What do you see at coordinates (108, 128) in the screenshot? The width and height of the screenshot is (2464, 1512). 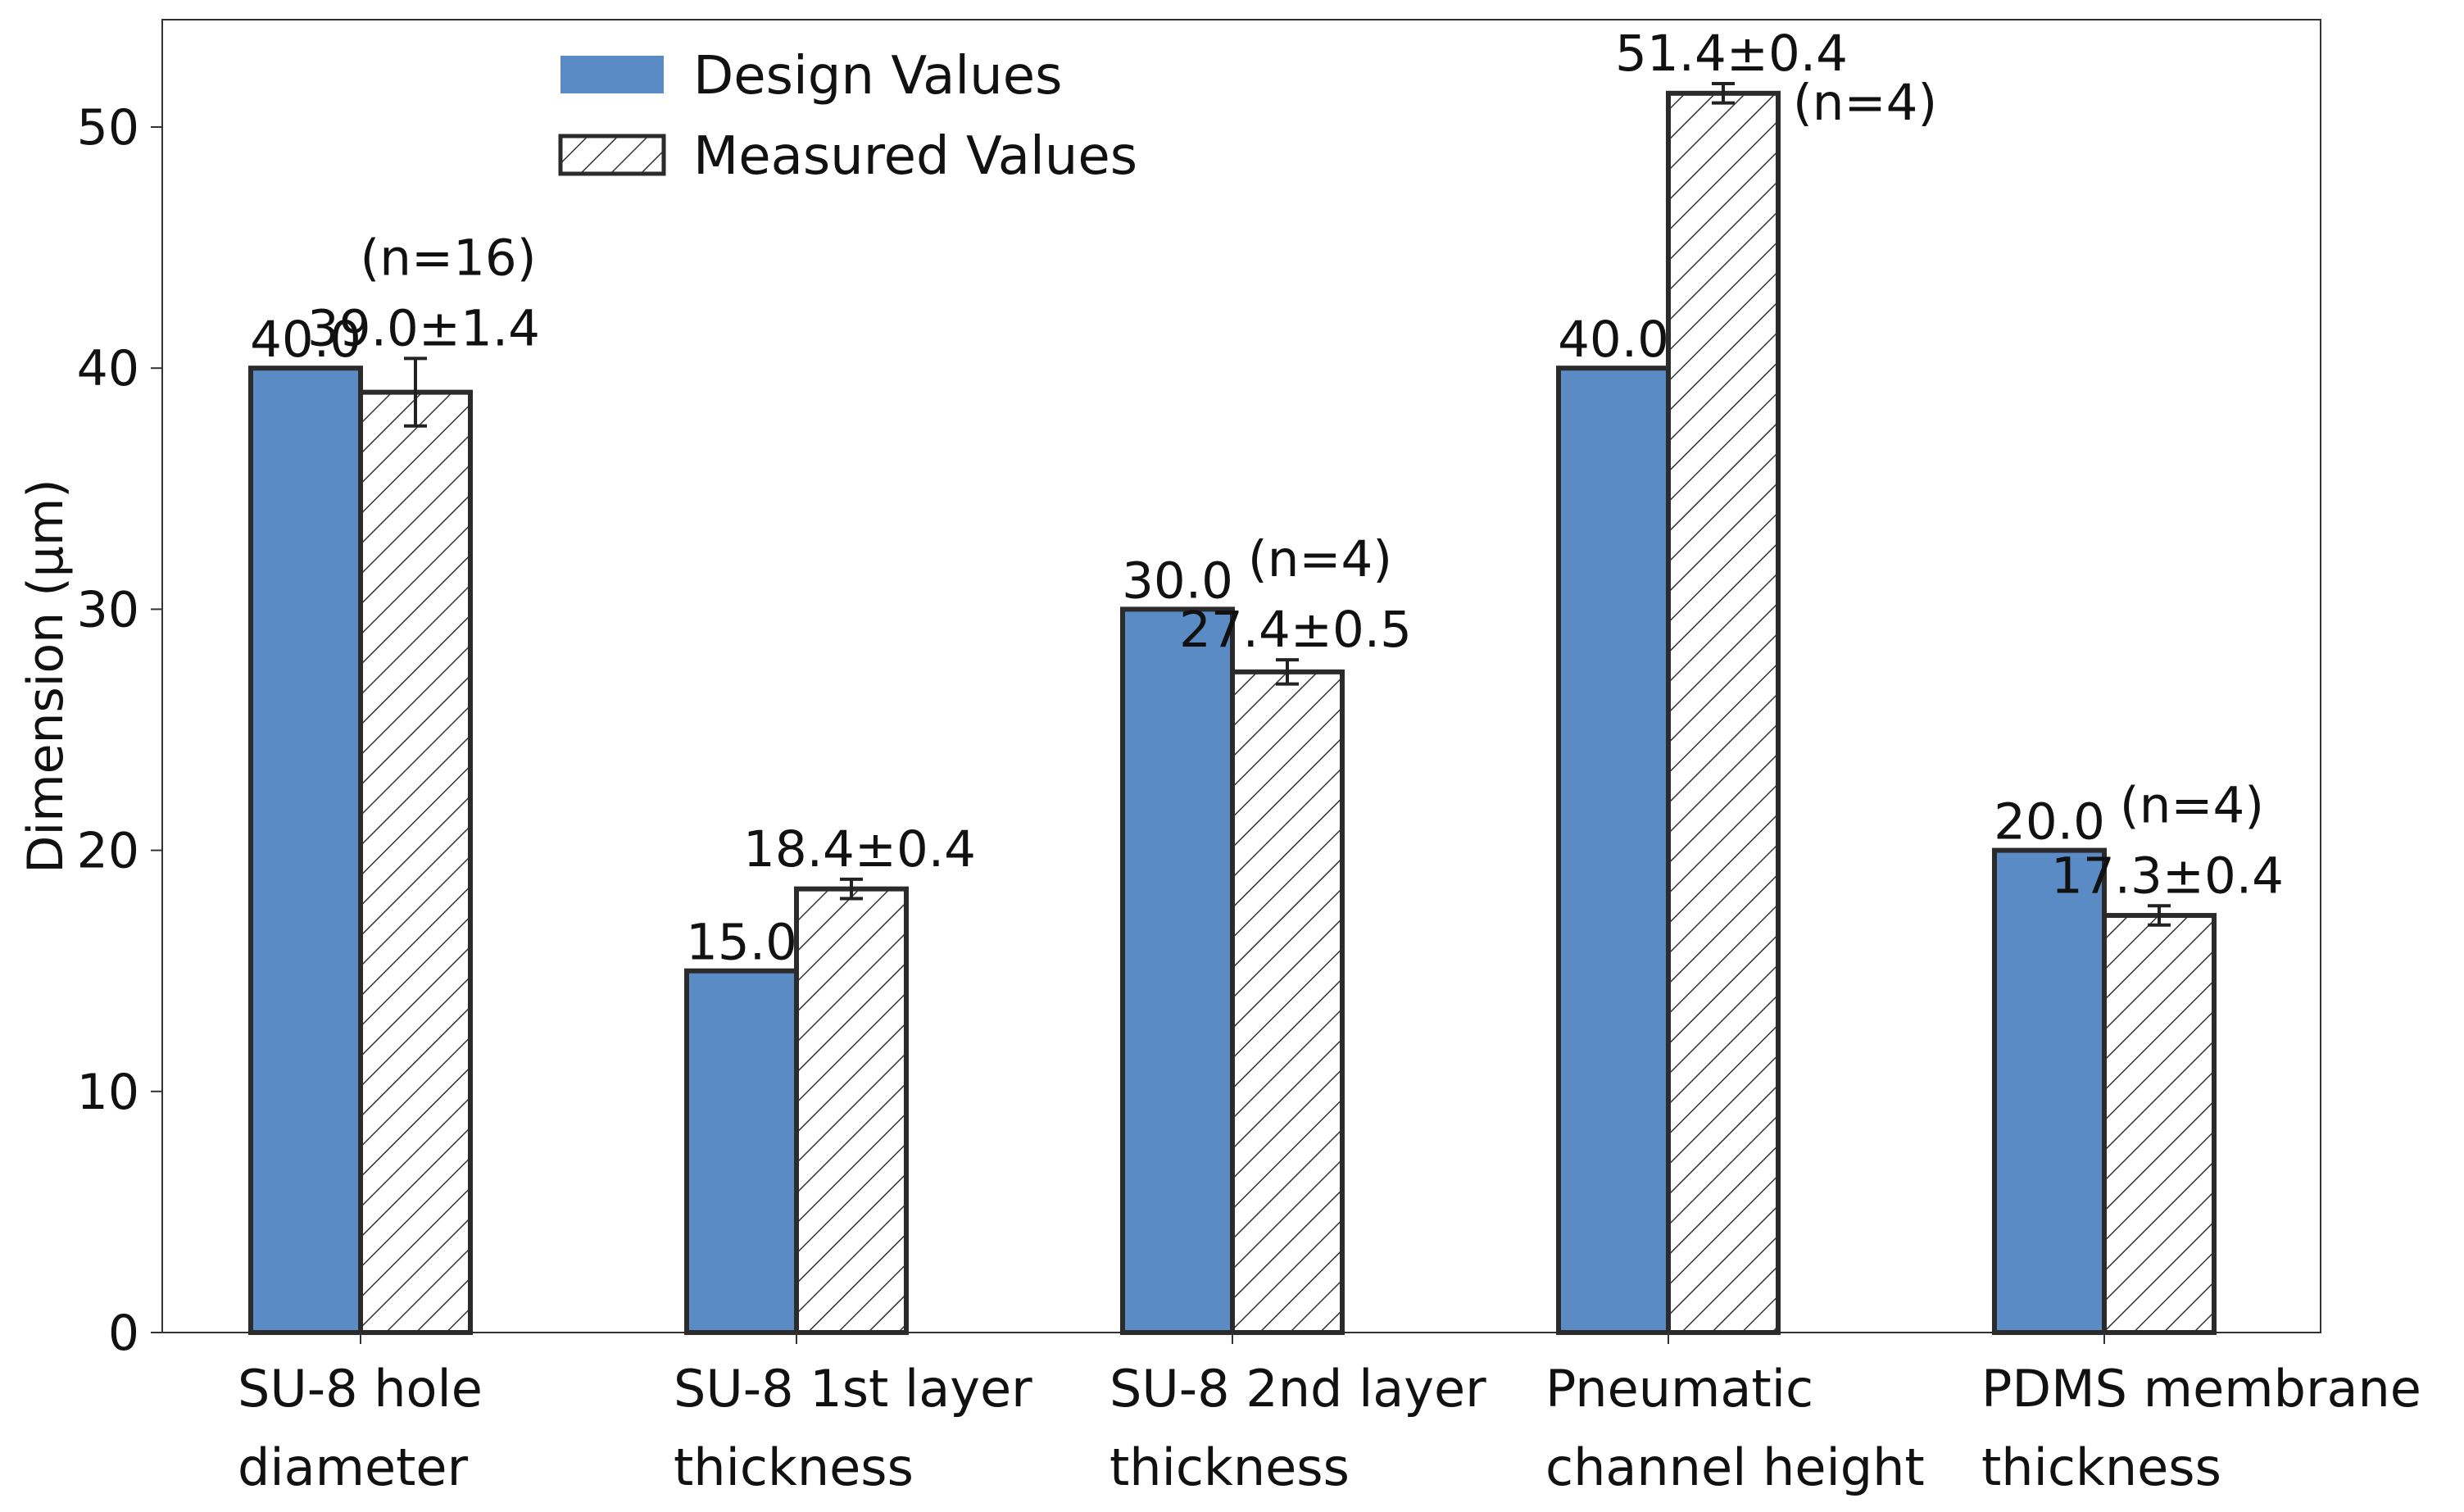 I see `y-tick-label-50: 50` at bounding box center [108, 128].